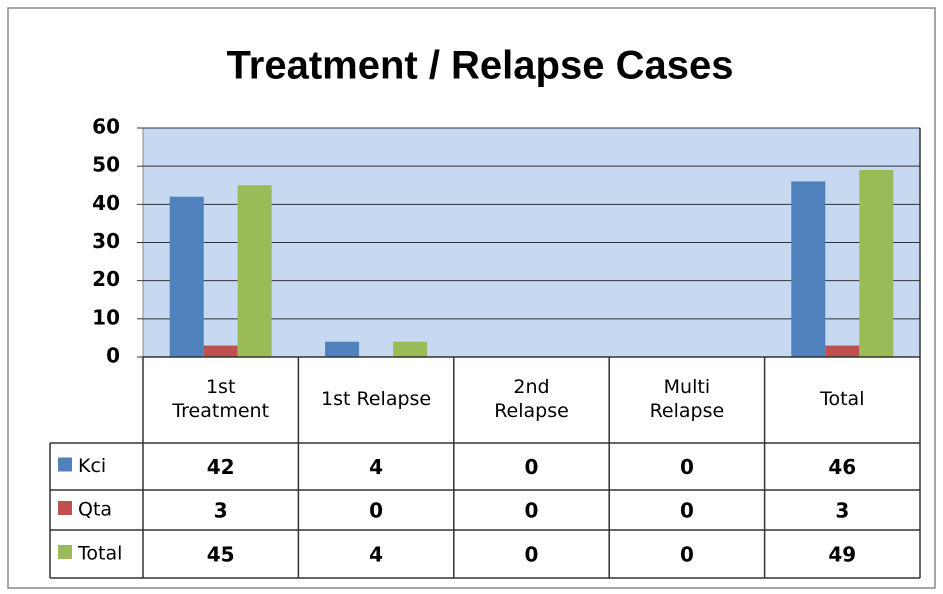 This screenshot has height=594, width=943. I want to click on chart-title: Treatment / Relapse Cases, so click(480, 66).